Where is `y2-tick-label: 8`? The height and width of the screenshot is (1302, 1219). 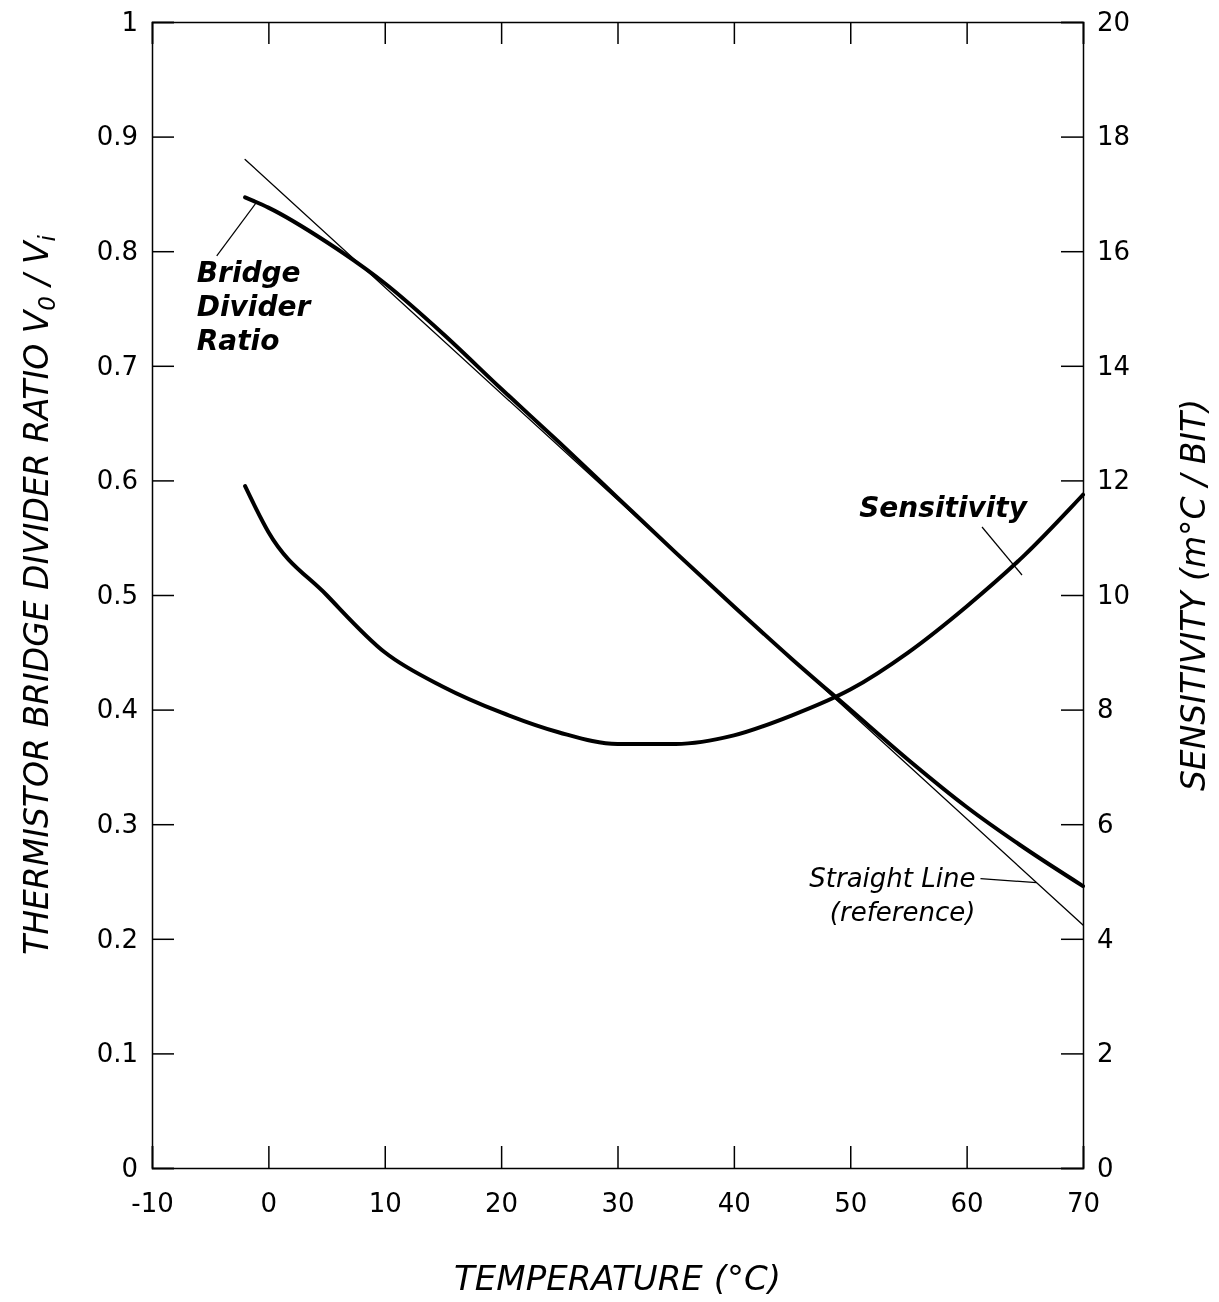 y2-tick-label: 8 is located at coordinates (1105, 709).